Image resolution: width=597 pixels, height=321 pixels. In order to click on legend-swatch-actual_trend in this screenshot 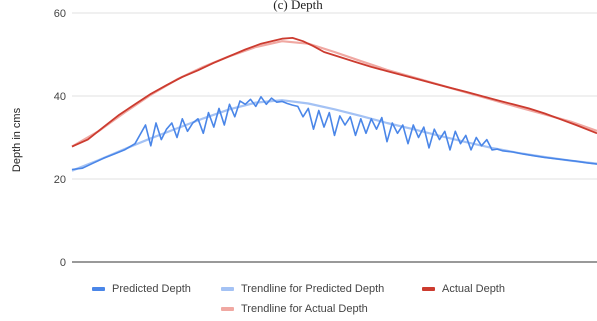, I will do `click(227, 309)`.